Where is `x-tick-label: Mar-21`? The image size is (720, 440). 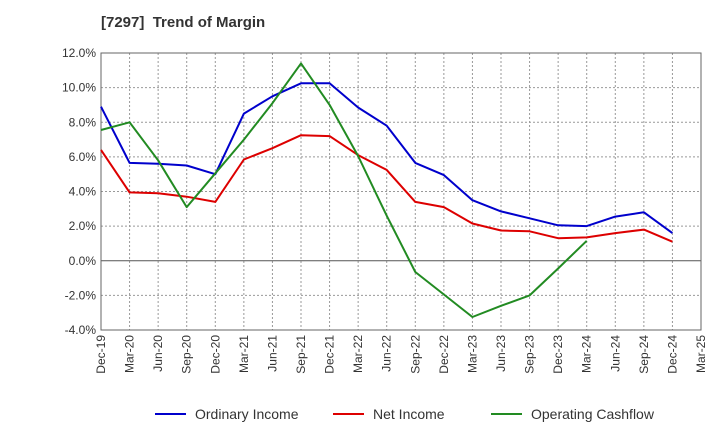 x-tick-label: Mar-21 is located at coordinates (244, 354).